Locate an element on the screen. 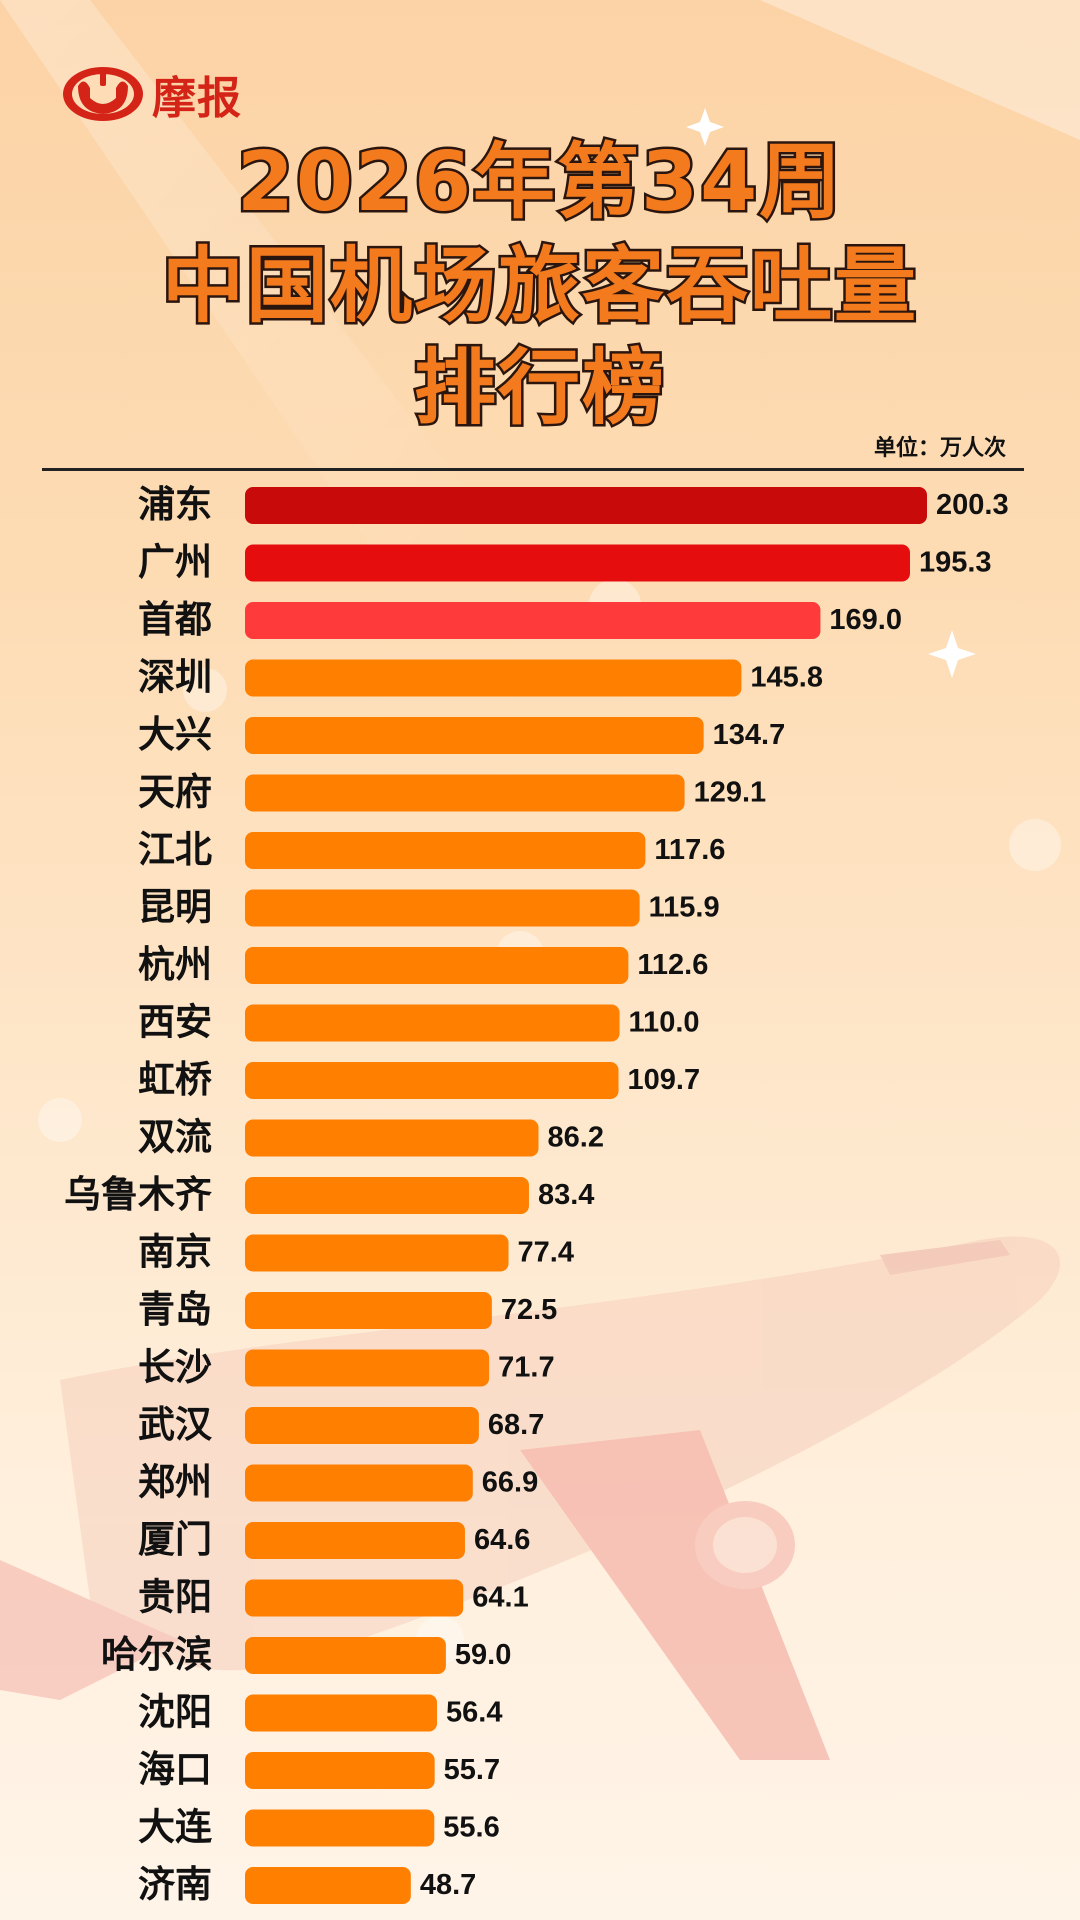  category-label: 沈阳 is located at coordinates (175, 1712).